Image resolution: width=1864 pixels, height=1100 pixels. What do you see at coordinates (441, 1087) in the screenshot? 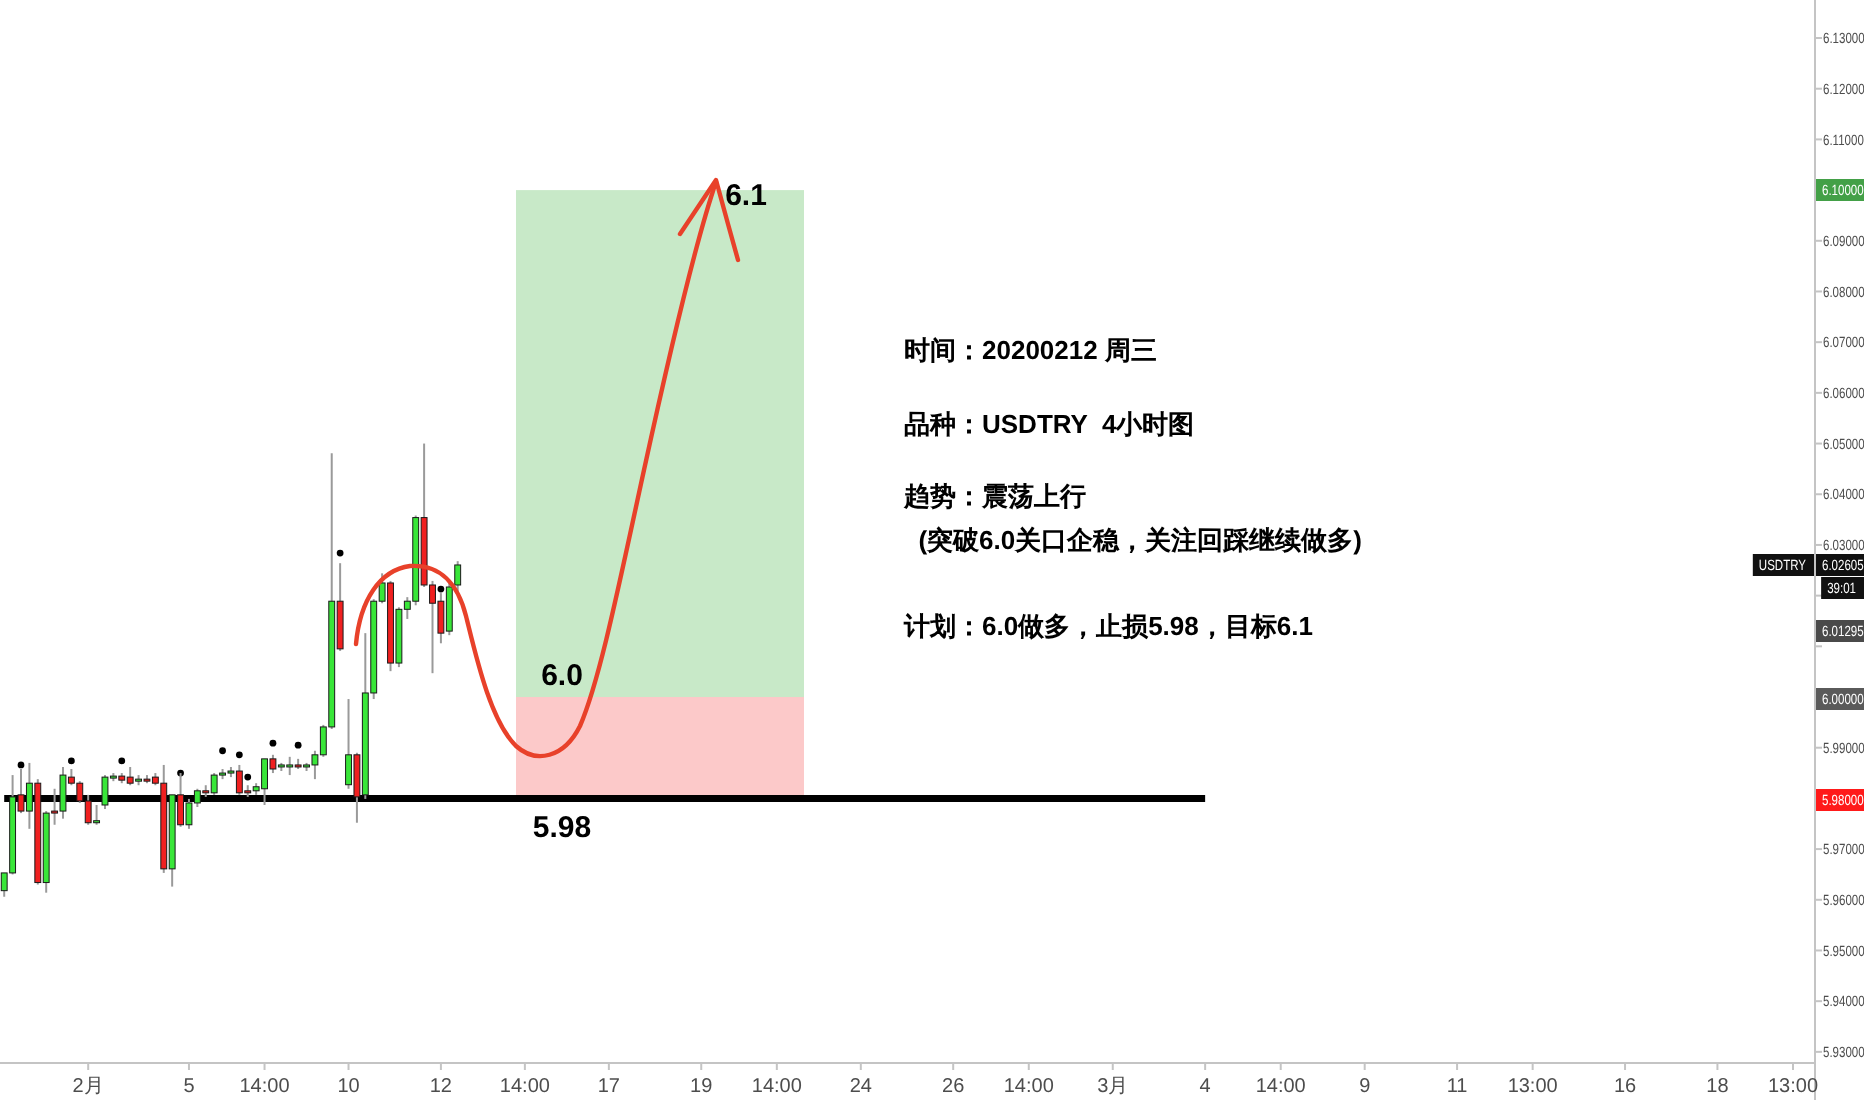
I see `x-tick-label: 12` at bounding box center [441, 1087].